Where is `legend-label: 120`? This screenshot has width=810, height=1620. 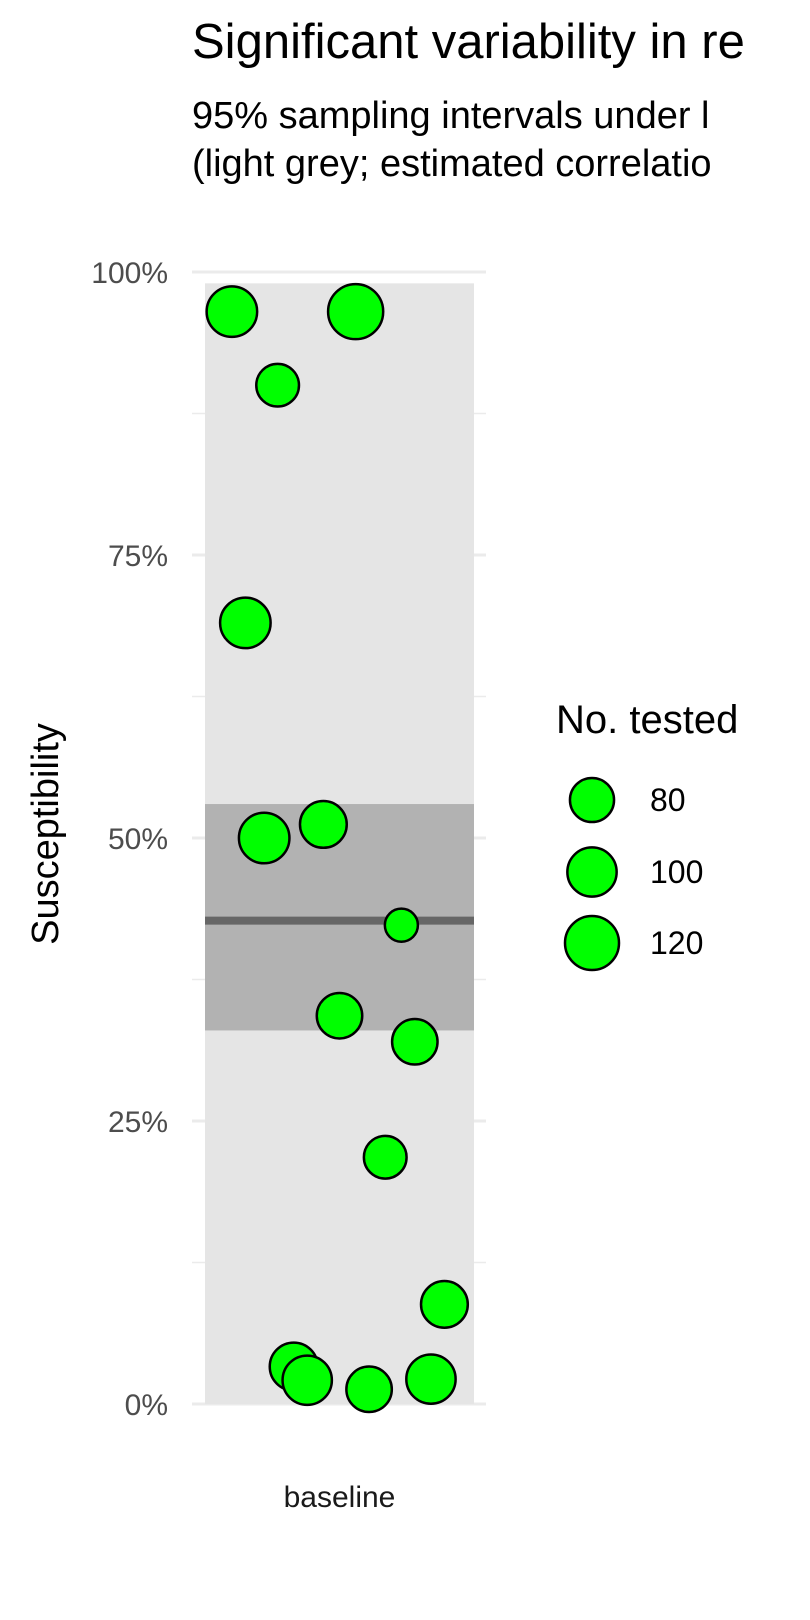
legend-label: 120 is located at coordinates (676, 943).